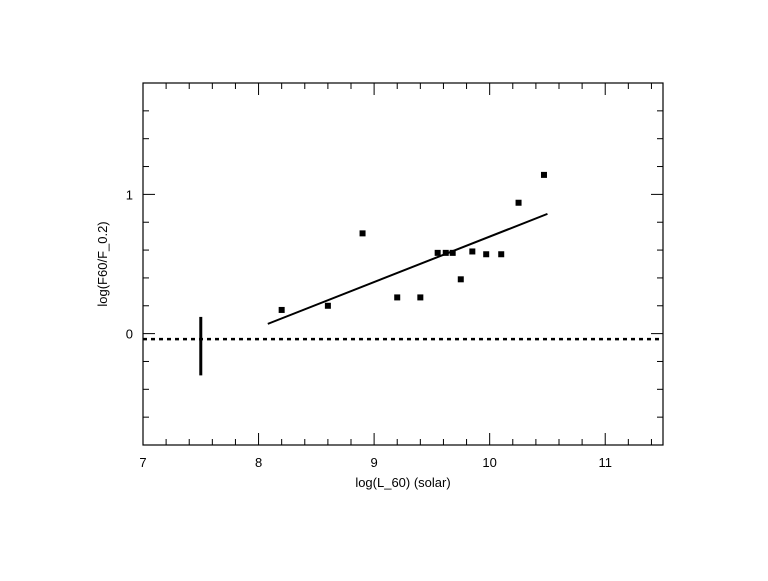 The width and height of the screenshot is (768, 581). I want to click on x-tick-label: 10, so click(489, 462).